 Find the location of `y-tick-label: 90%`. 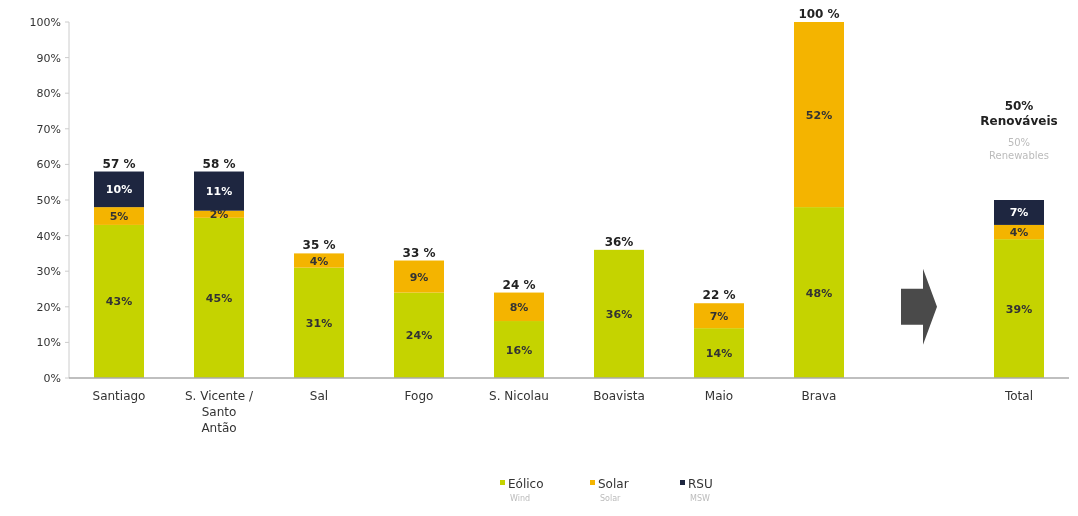

y-tick-label: 90% is located at coordinates (48, 58).